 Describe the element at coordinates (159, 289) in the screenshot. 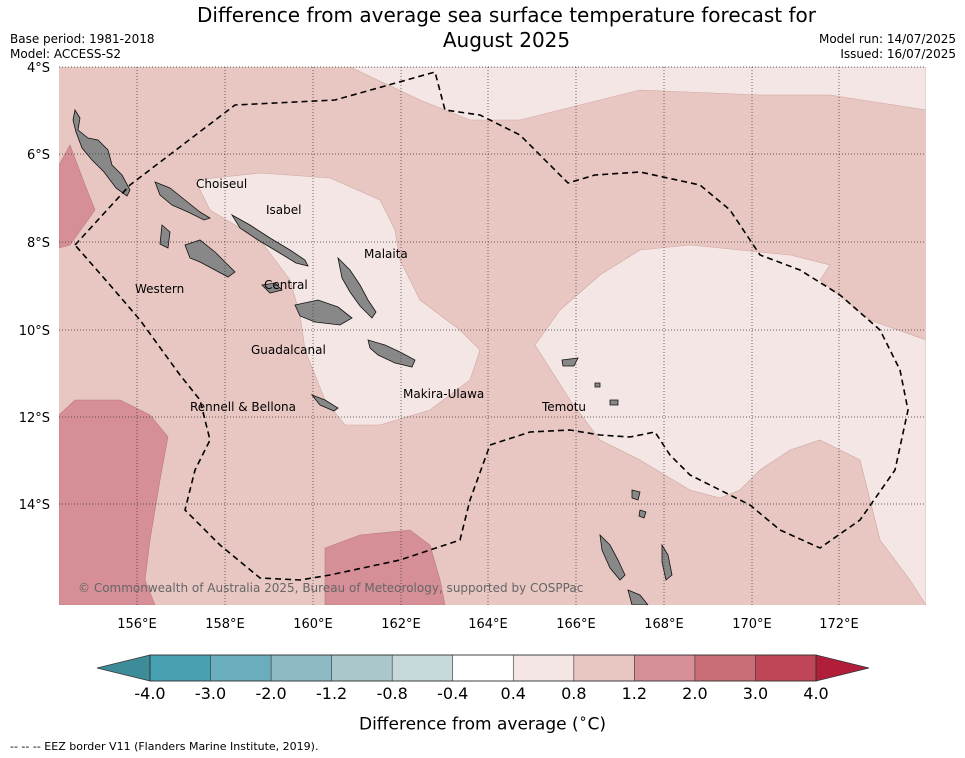

I see `region-western: Western` at that location.